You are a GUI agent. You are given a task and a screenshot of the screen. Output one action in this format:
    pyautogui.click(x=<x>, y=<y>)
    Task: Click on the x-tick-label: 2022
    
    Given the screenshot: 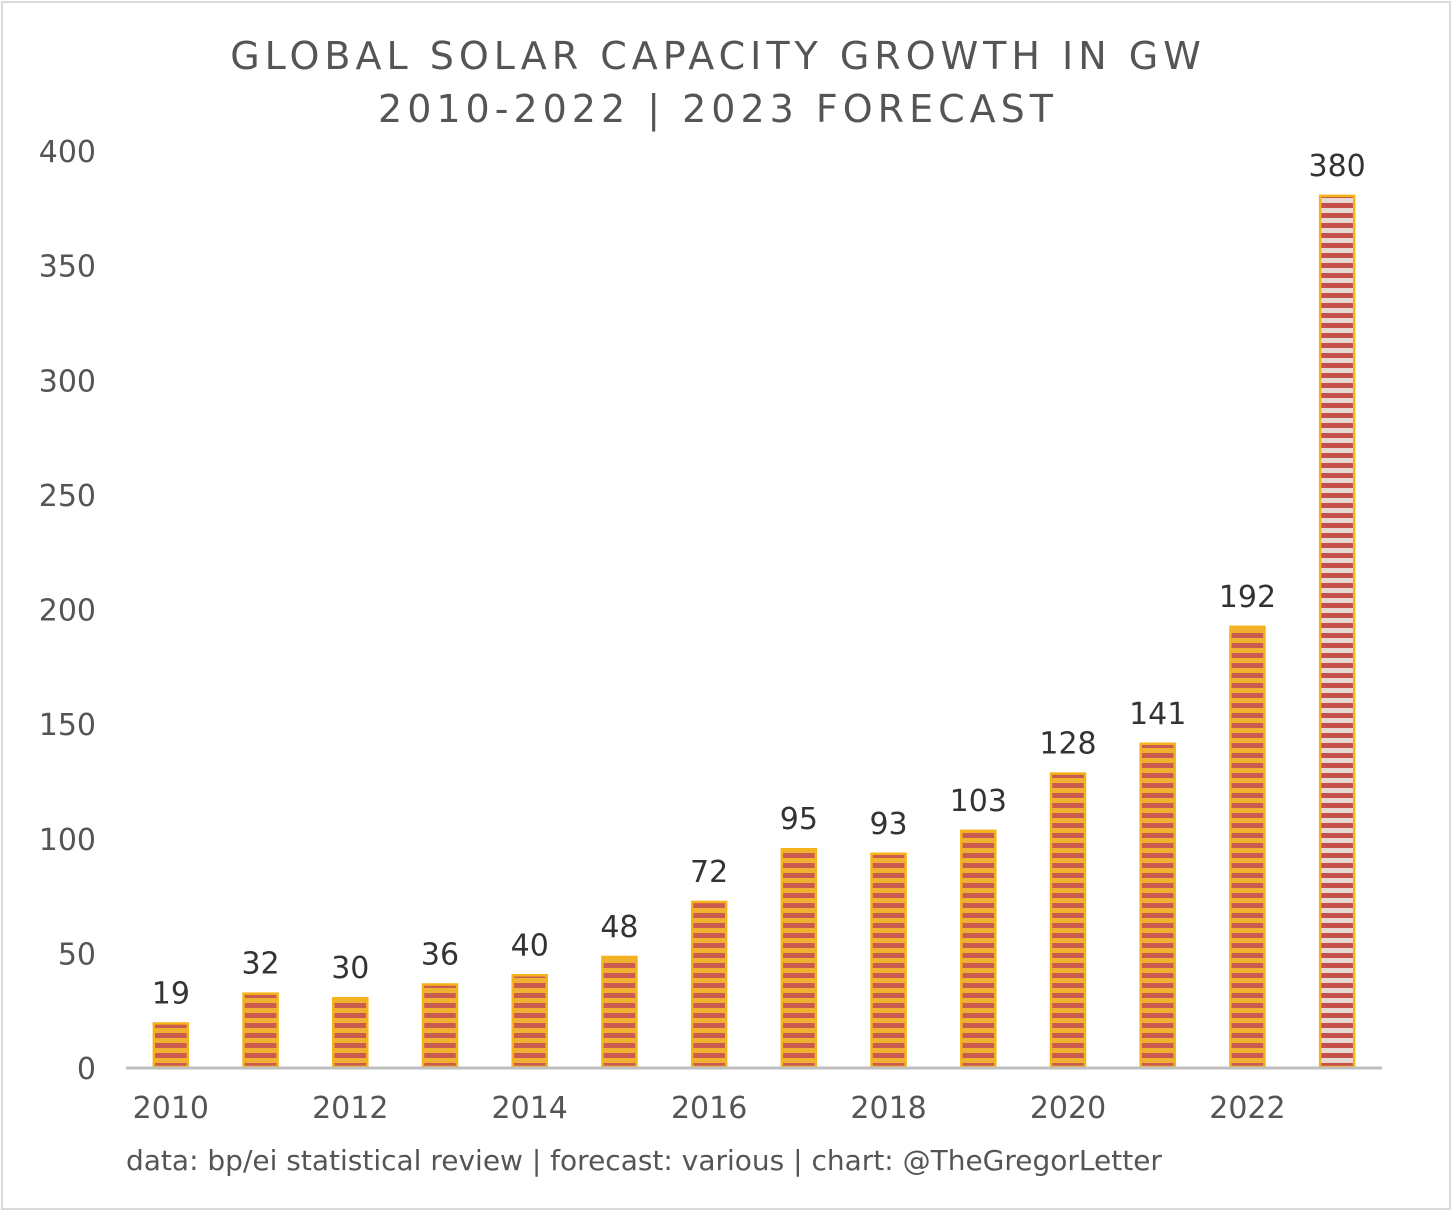 What is the action you would take?
    pyautogui.click(x=1247, y=1108)
    